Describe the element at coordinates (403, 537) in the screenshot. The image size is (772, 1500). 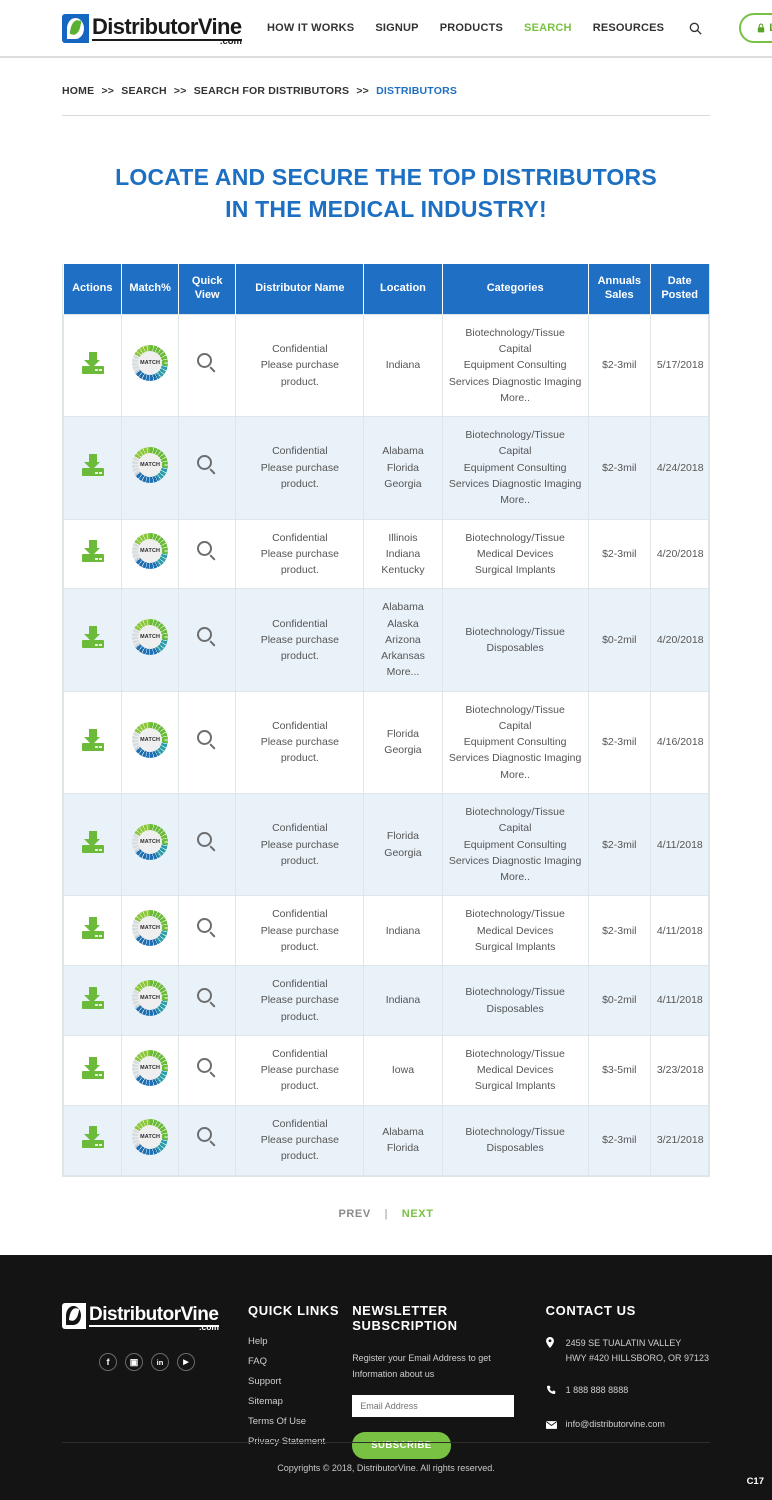
I see `location-item: Illinois` at that location.